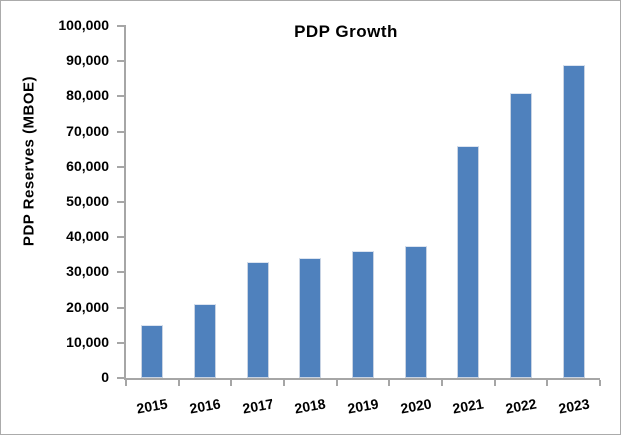 The image size is (621, 435). Describe the element at coordinates (574, 406) in the screenshot. I see `x-tick-label: 2023` at that location.